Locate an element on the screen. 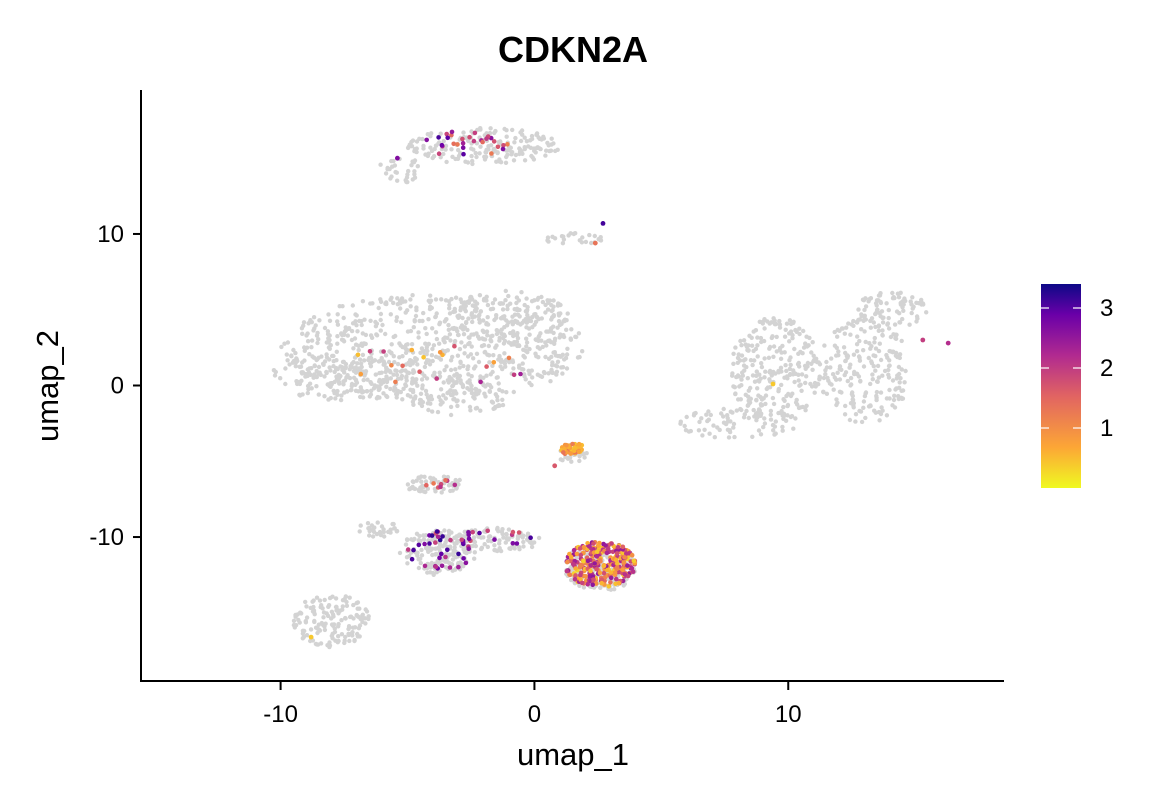 This screenshot has height=806, width=1152. colorbar-tick-label: 3 is located at coordinates (1106, 308).